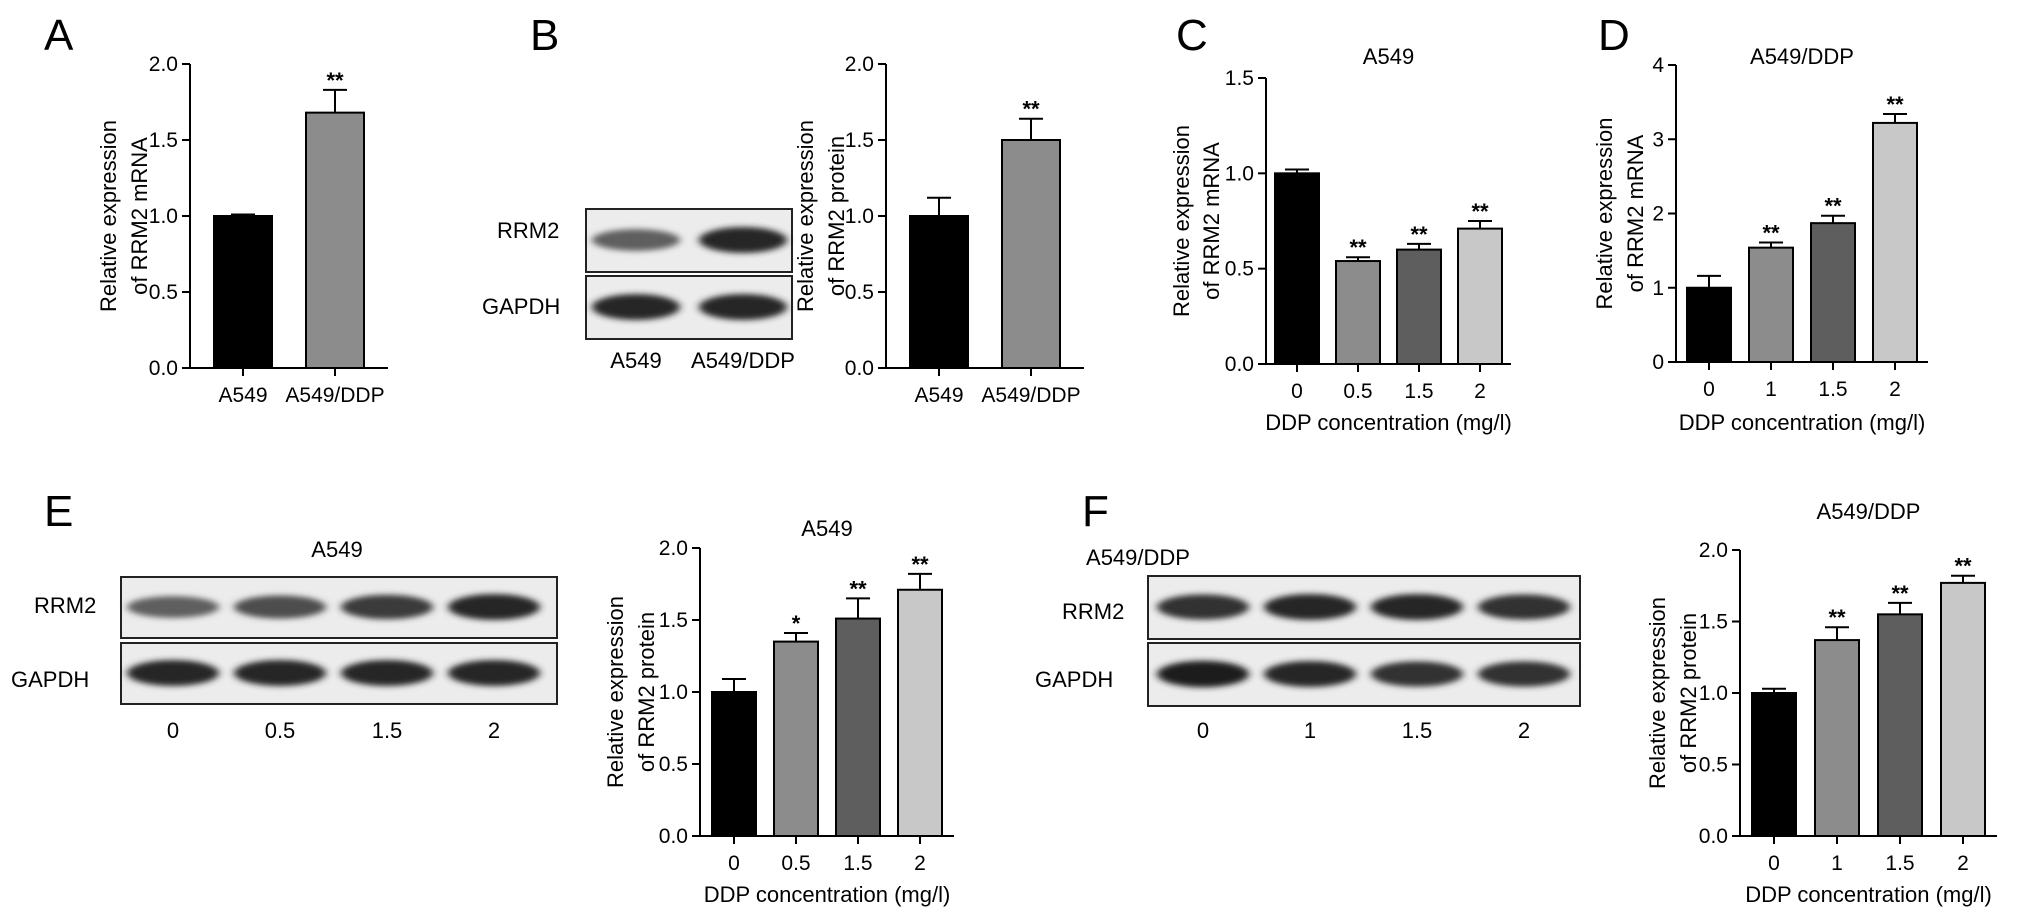  Describe the element at coordinates (1192, 35) in the screenshot. I see `panel-letter-c: C` at that location.